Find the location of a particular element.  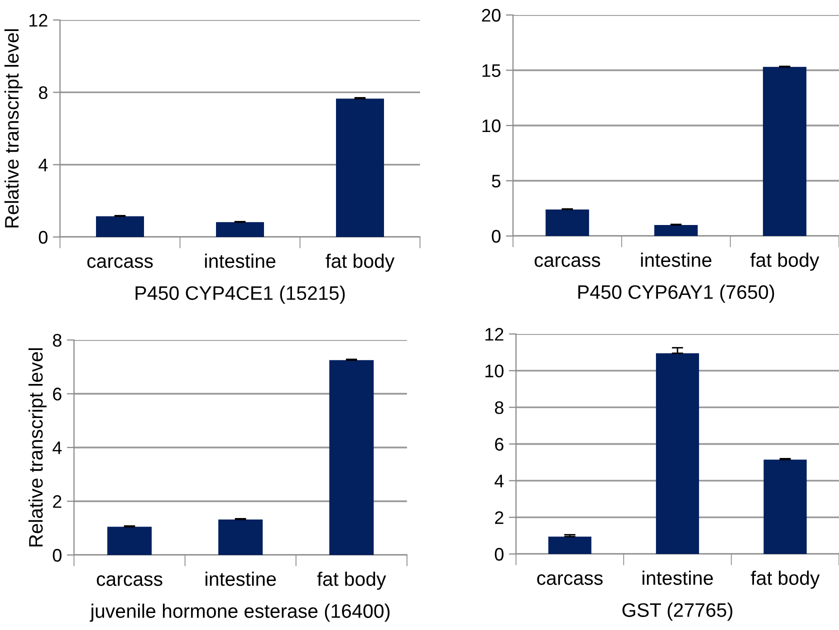

x-axis-title: P450 CYP4CE1 (15215) is located at coordinates (240, 295).